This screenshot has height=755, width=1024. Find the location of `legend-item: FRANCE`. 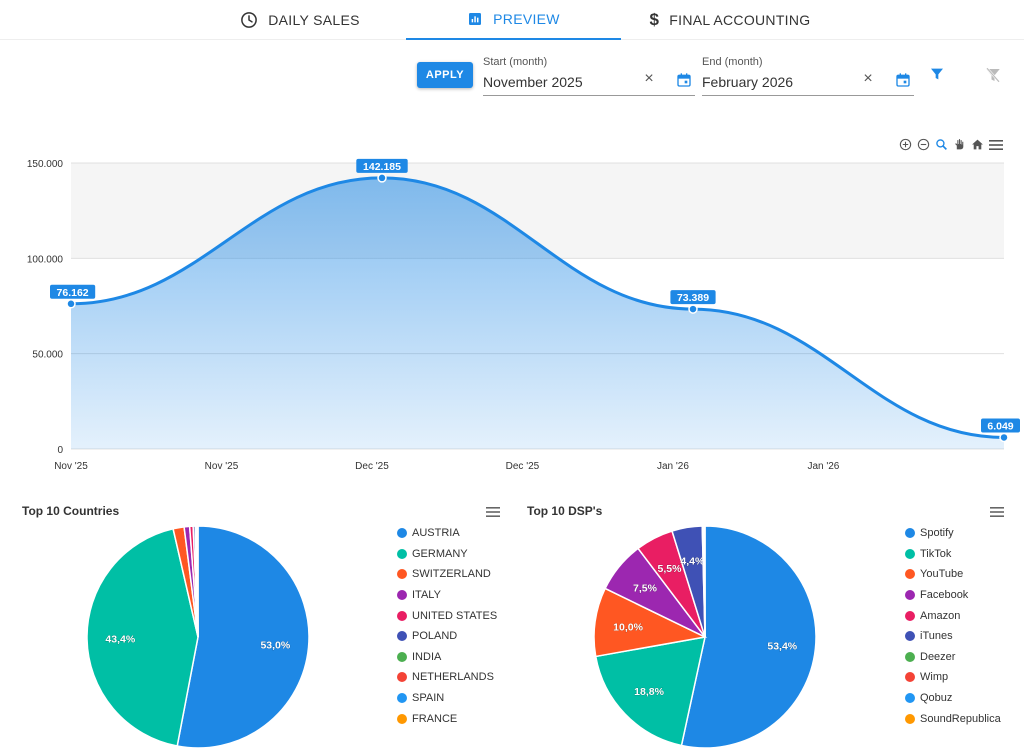

legend-item: FRANCE is located at coordinates (447, 718).